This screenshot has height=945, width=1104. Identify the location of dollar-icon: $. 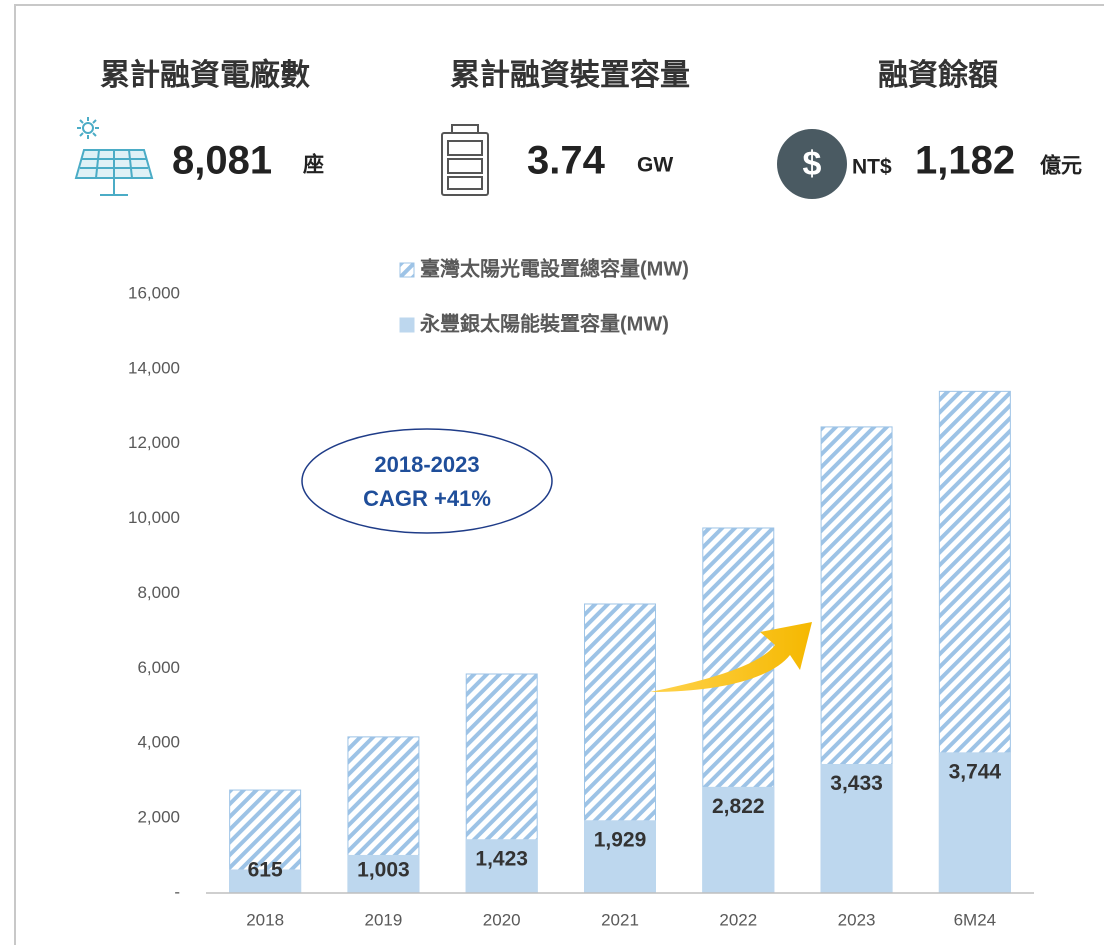
(812, 164).